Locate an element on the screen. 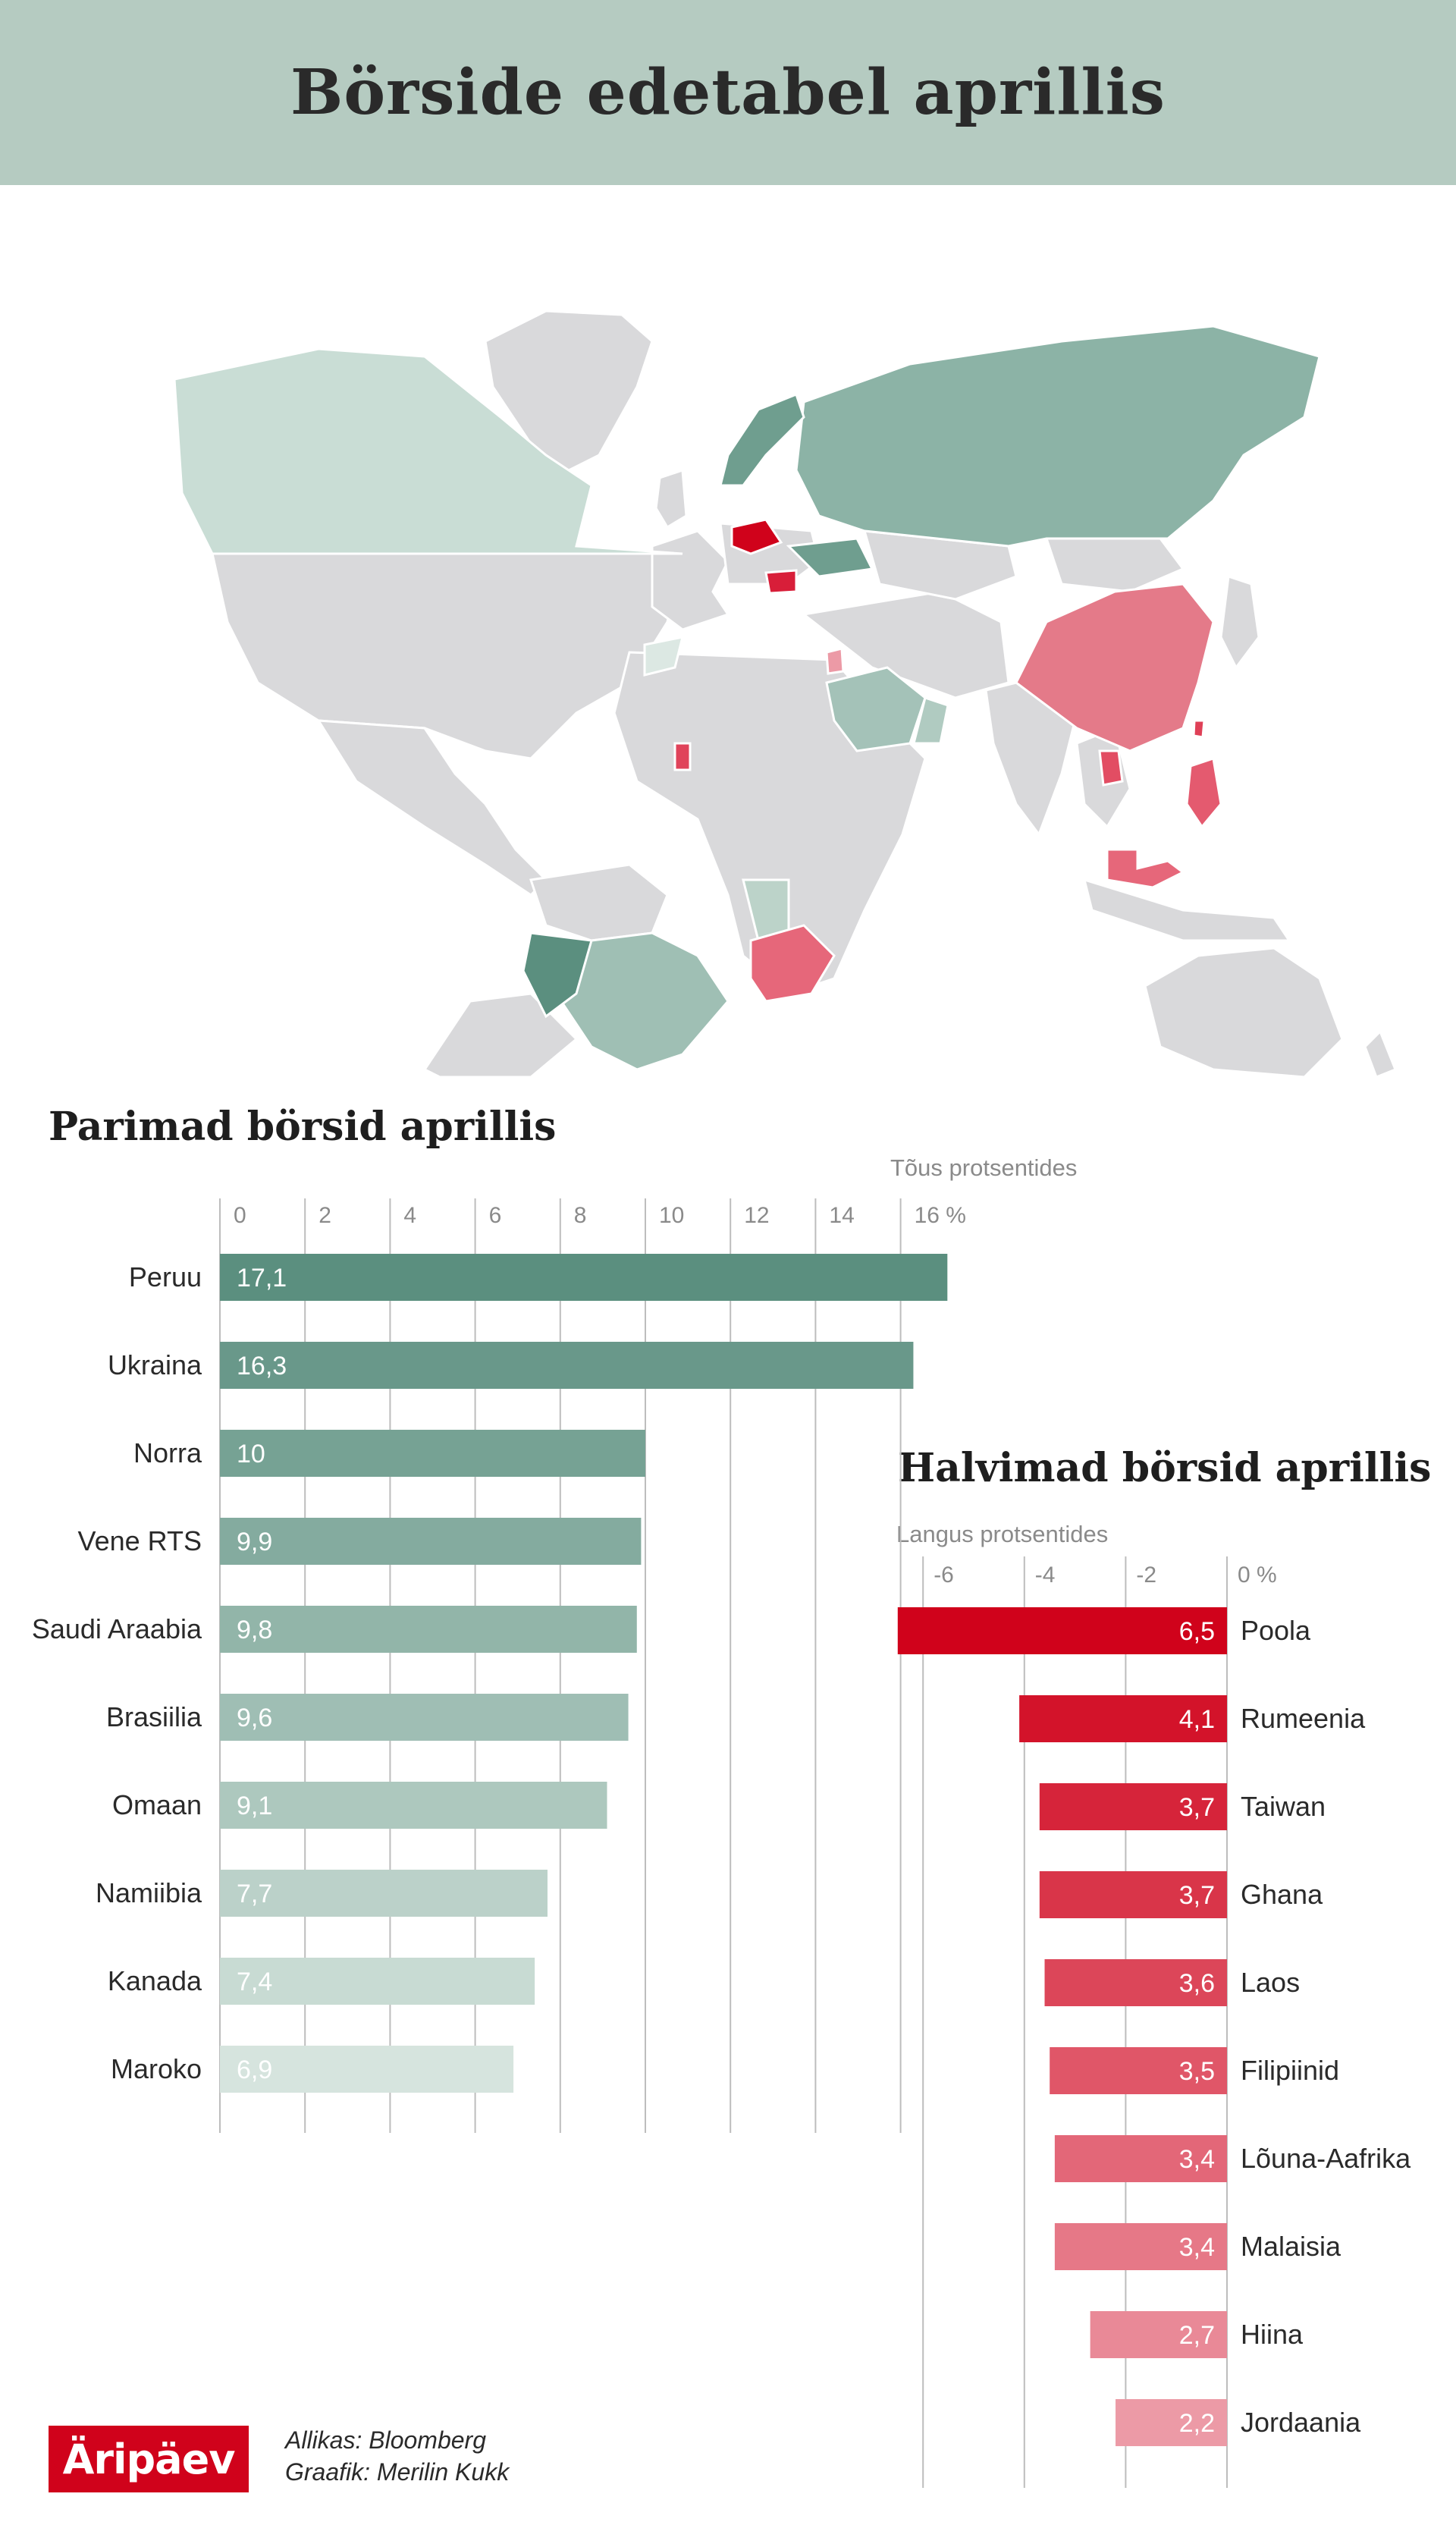 The image size is (1456, 2544). page-title: Börside edetabel aprillis is located at coordinates (728, 92).